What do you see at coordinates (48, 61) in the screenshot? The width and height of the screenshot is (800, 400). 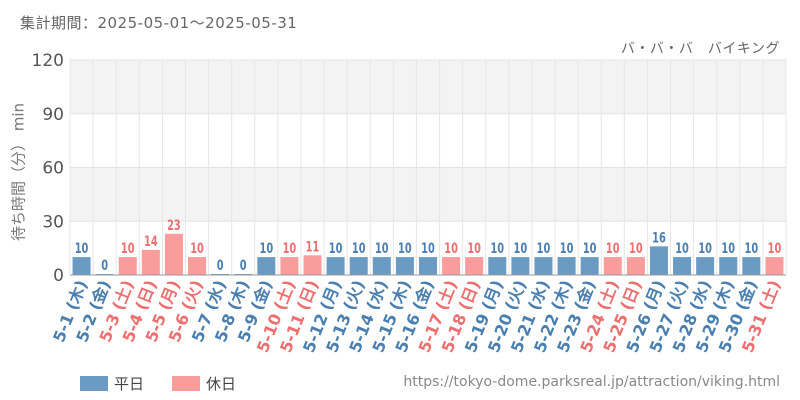 I see `y-tick-label: 120` at bounding box center [48, 61].